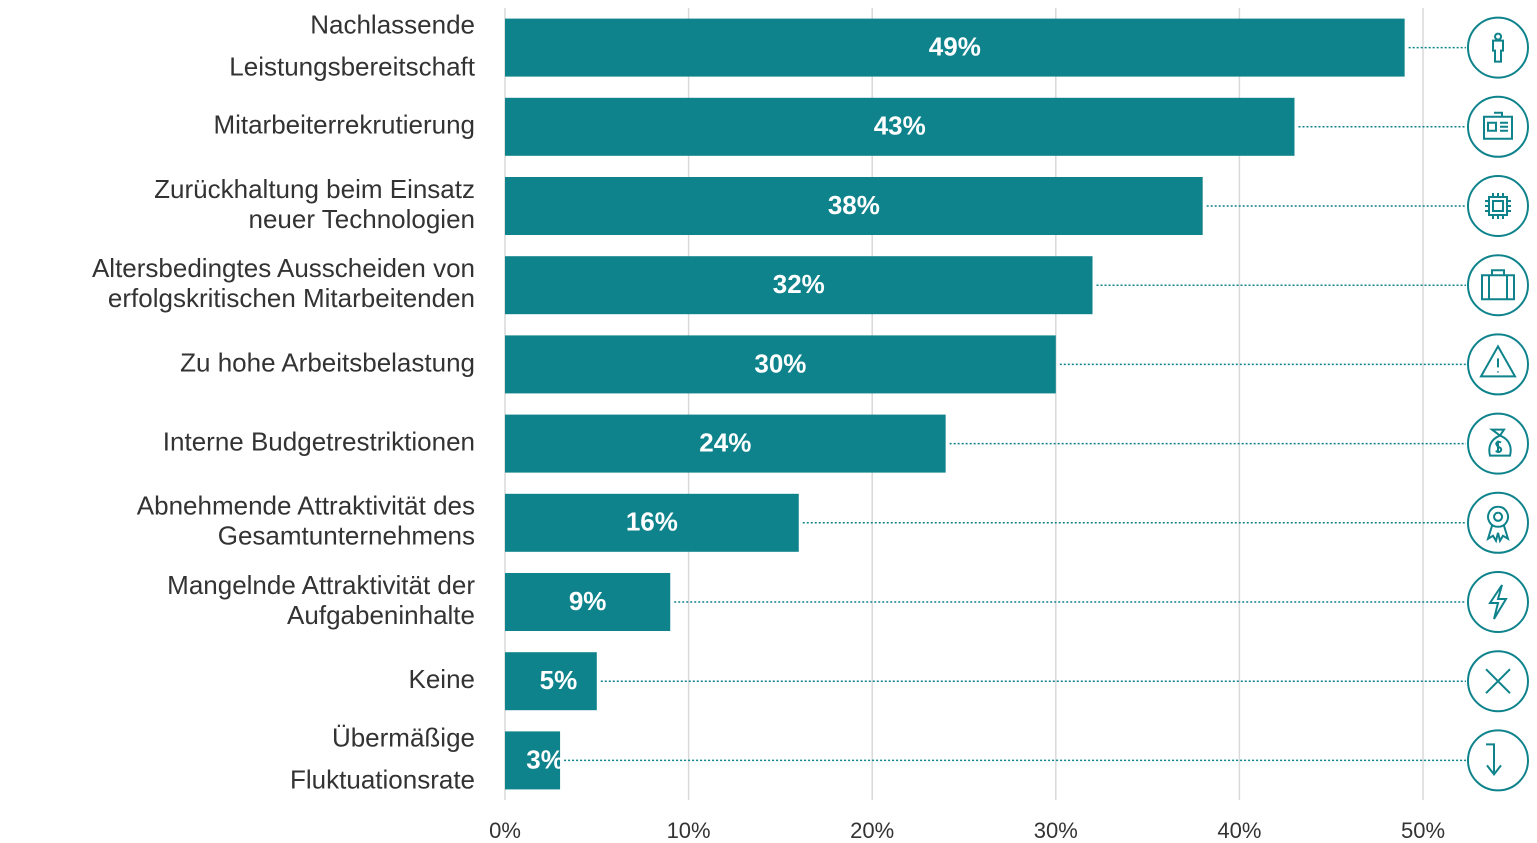 The height and width of the screenshot is (843, 1537). What do you see at coordinates (442, 679) in the screenshot?
I see `category-label: Keine` at bounding box center [442, 679].